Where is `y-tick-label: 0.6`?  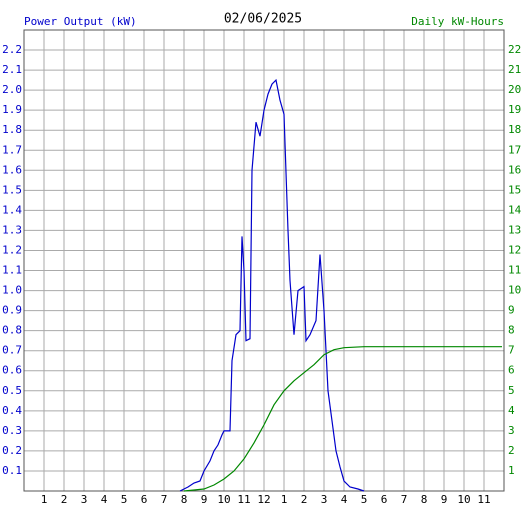
y-tick-label: 0.6 is located at coordinates (12, 370).